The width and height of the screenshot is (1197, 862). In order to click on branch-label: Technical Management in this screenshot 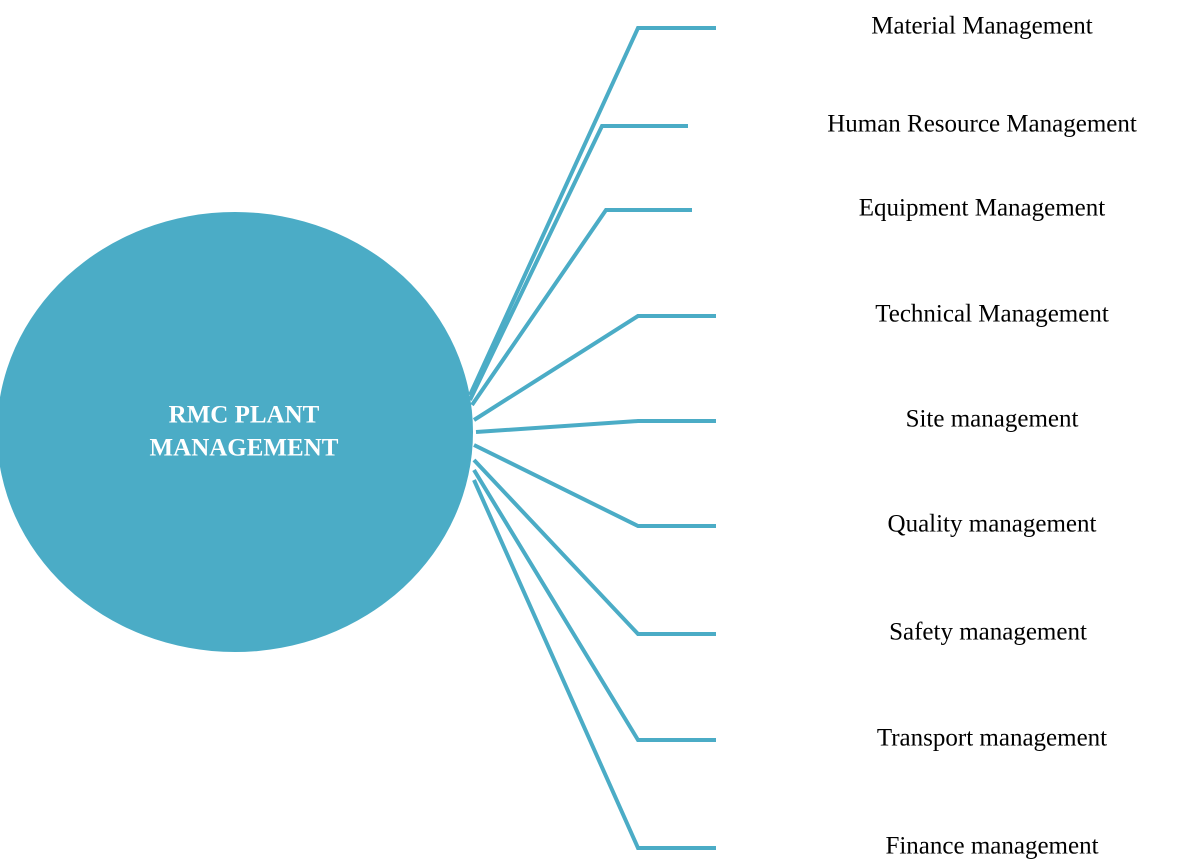, I will do `click(992, 314)`.